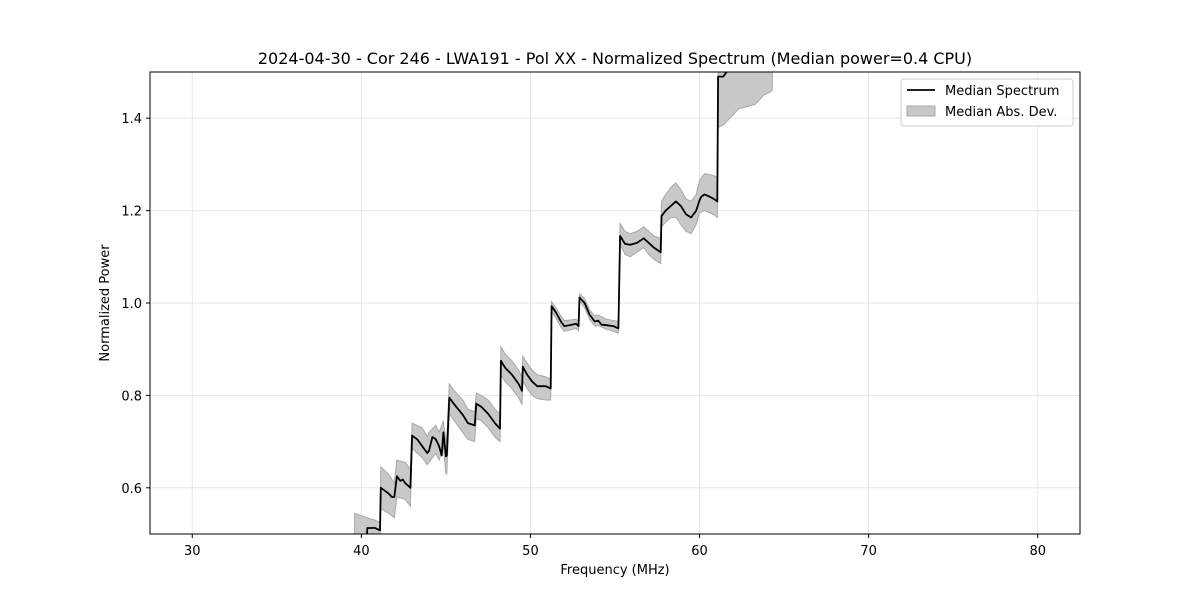  Describe the element at coordinates (699, 551) in the screenshot. I see `x-tick-label: 60` at that location.